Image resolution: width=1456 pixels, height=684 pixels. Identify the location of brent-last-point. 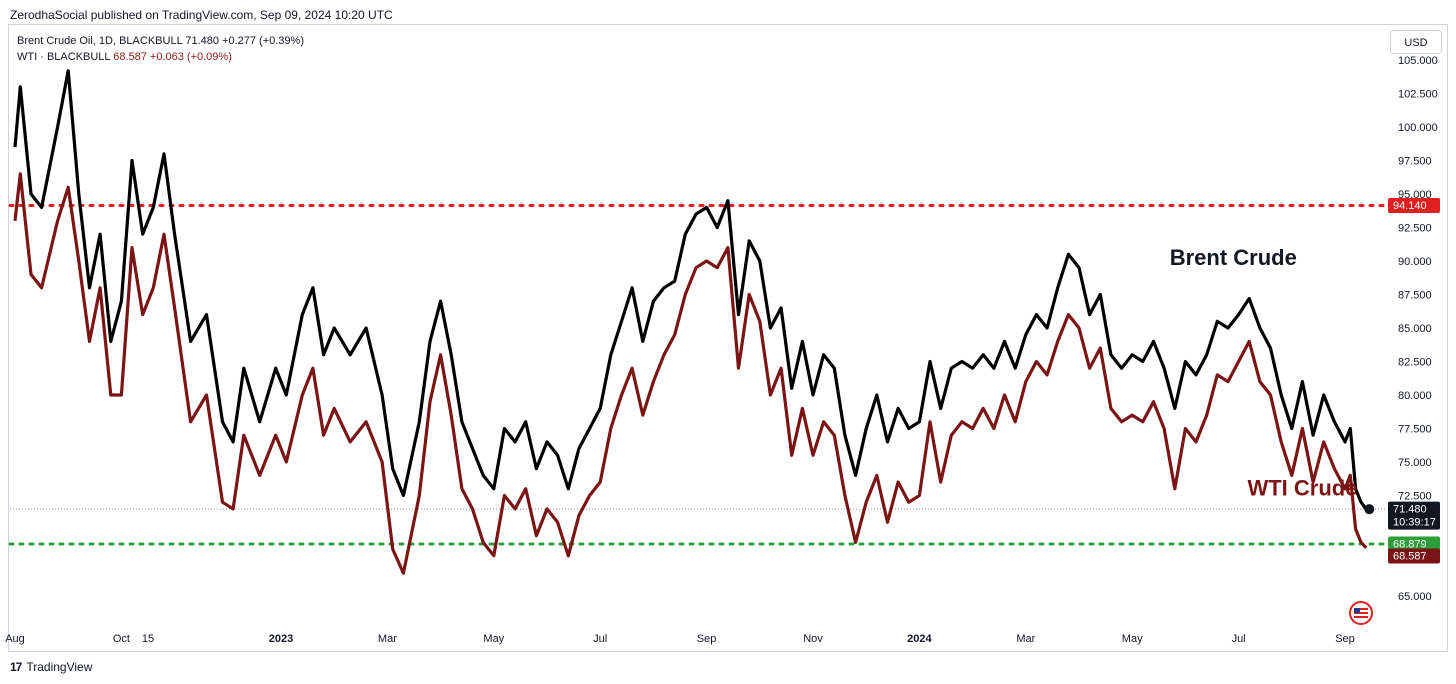
(1369, 509).